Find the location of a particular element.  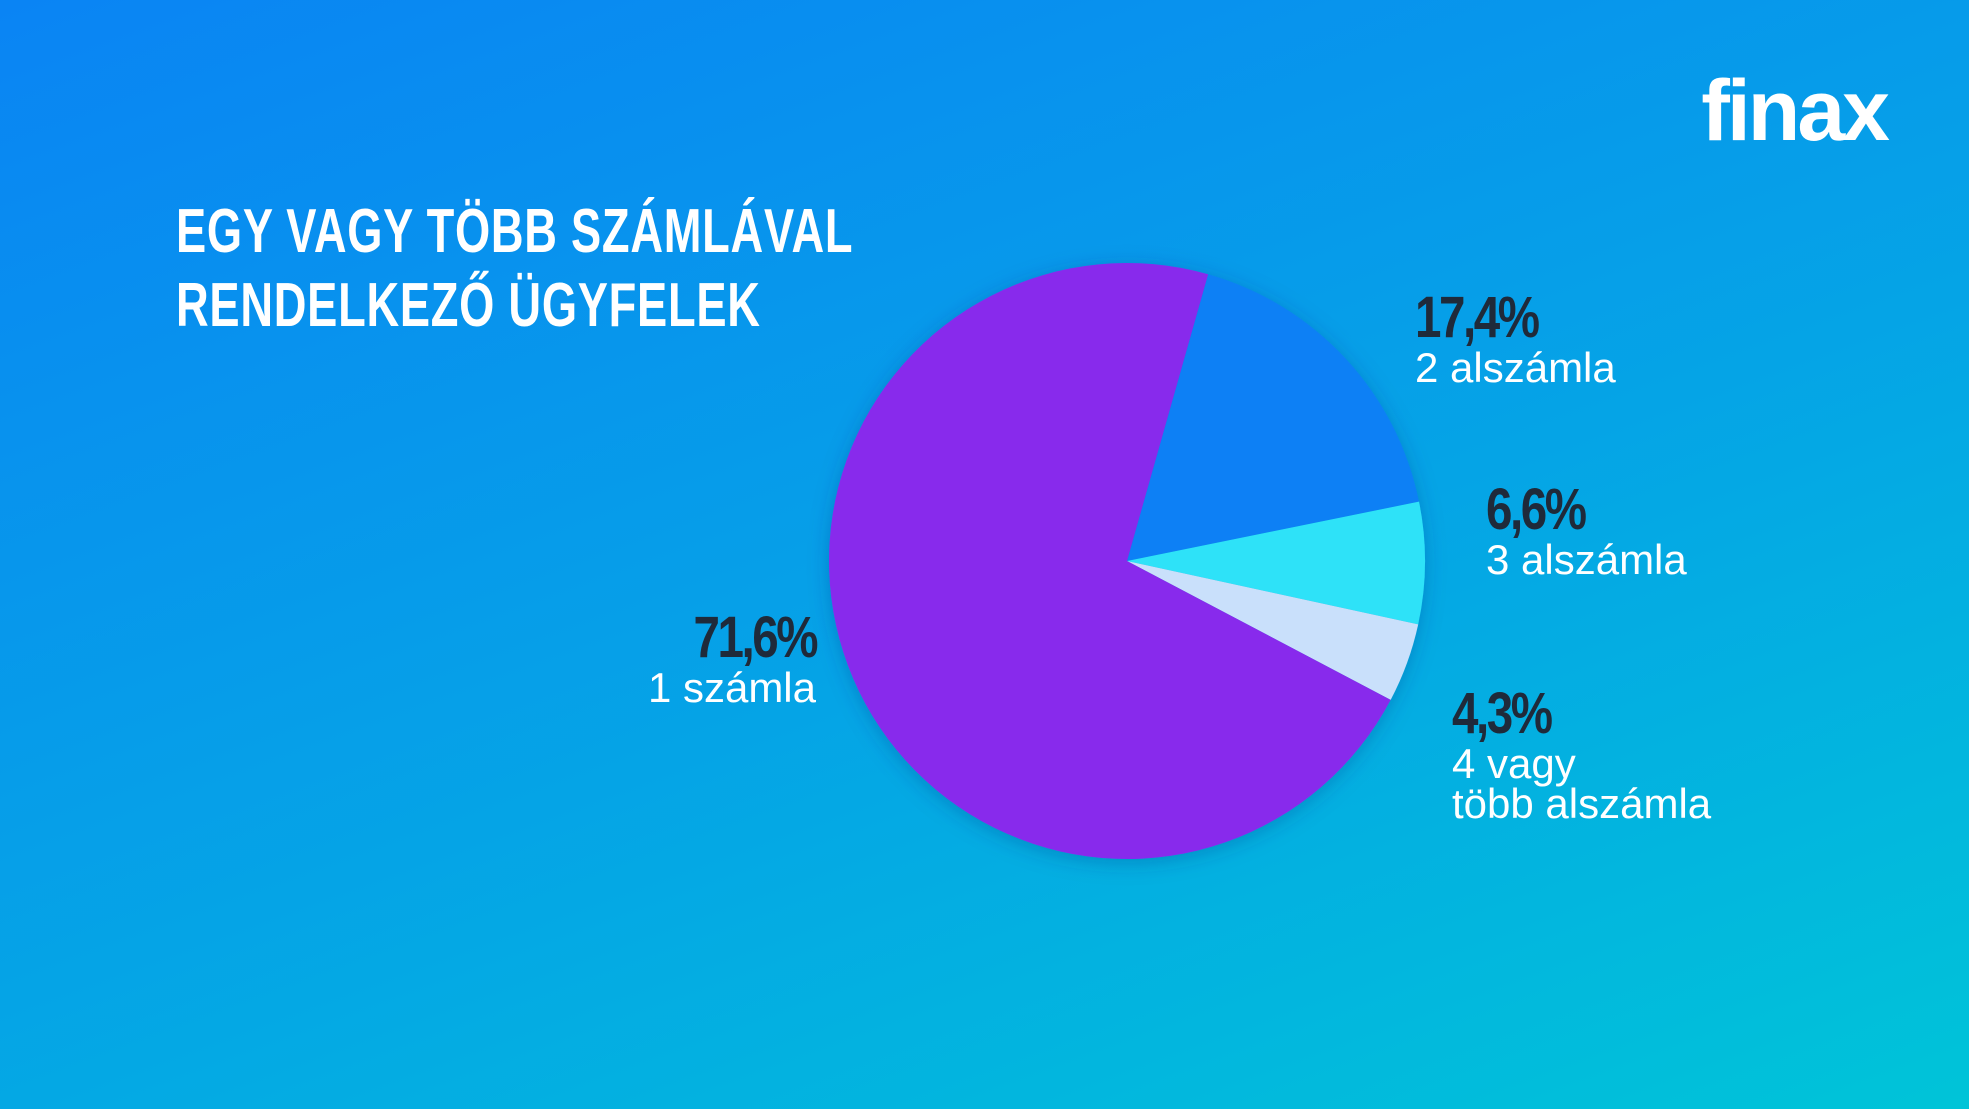

category-label: 2 alszámla is located at coordinates (1515, 367).